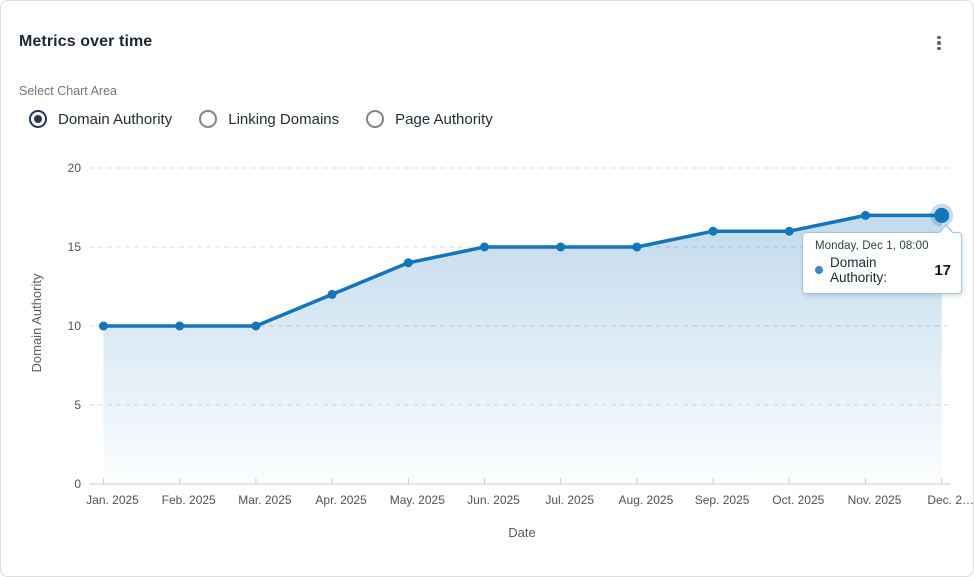  Describe the element at coordinates (722, 500) in the screenshot. I see `x-tick-label: Sep. 2025` at that location.